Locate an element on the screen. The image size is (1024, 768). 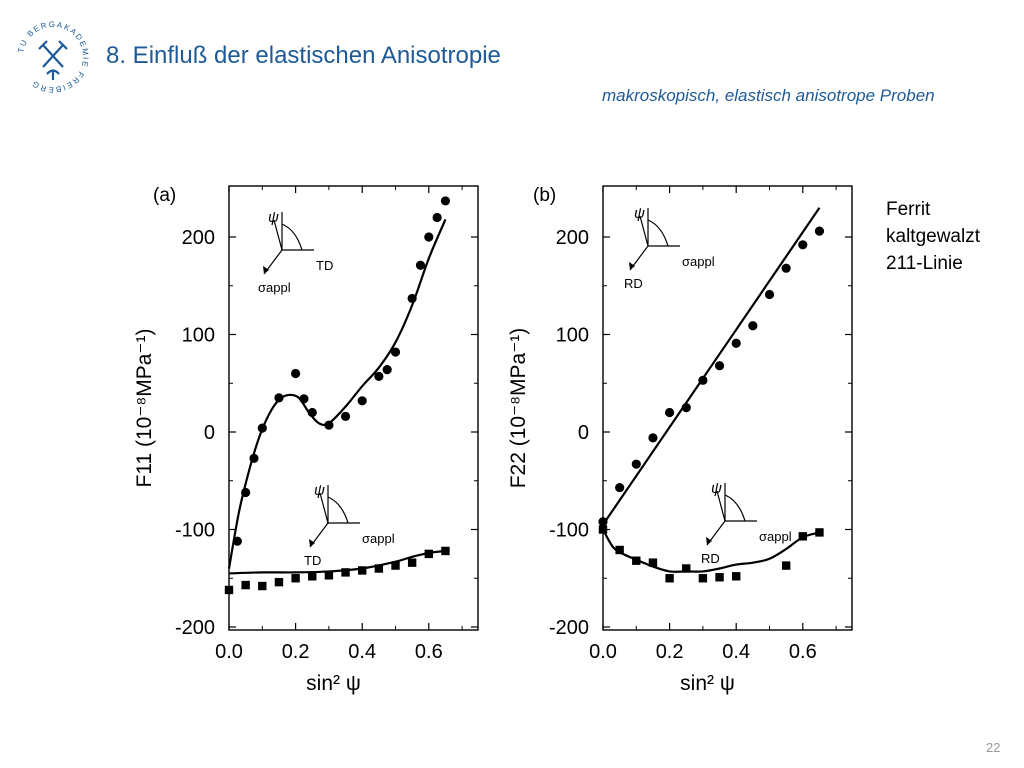
y-axis-label: F11 (10⁻⁸MPa⁻¹) is located at coordinates (144, 407).